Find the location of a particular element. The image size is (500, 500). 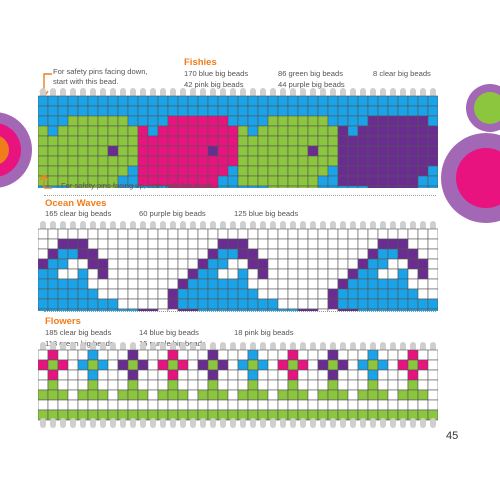

fishies-count-clear: 8 clear big beads is located at coordinates (402, 73).